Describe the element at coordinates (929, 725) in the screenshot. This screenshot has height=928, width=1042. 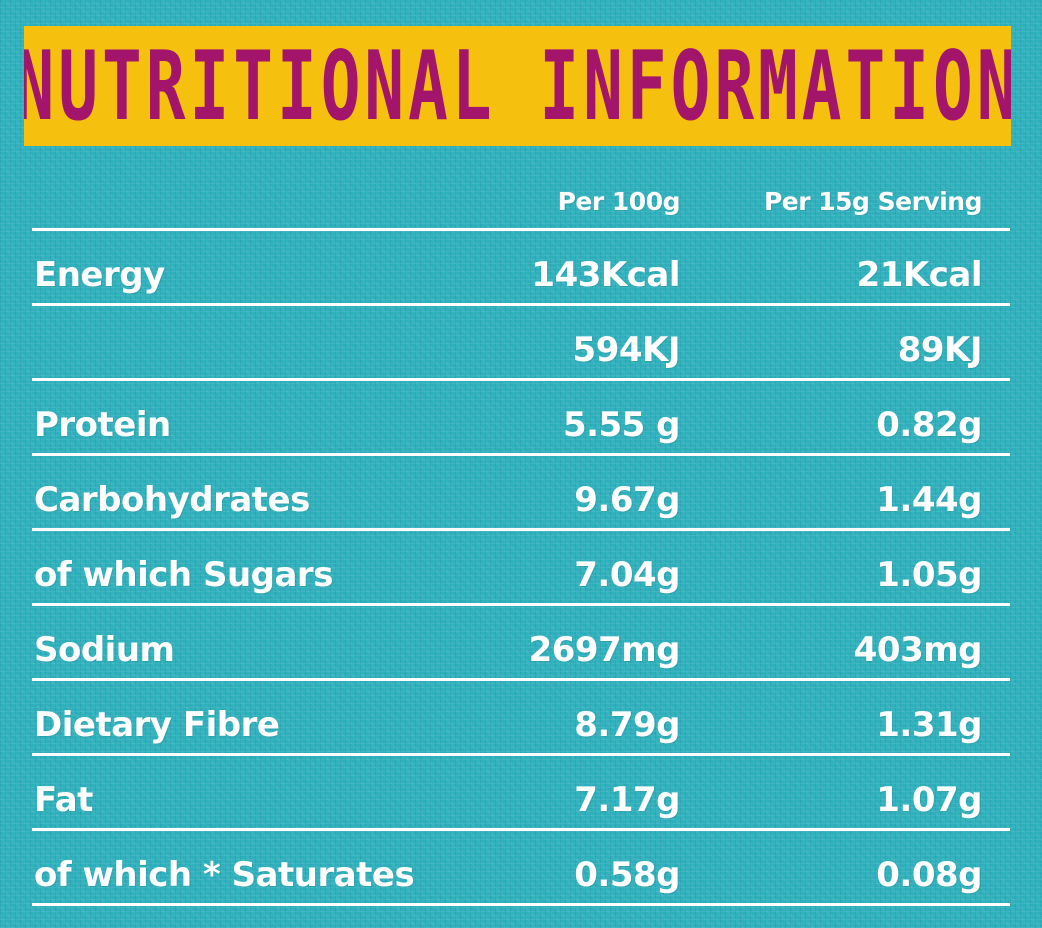
I see `per-serving-value: 1.31g` at that location.